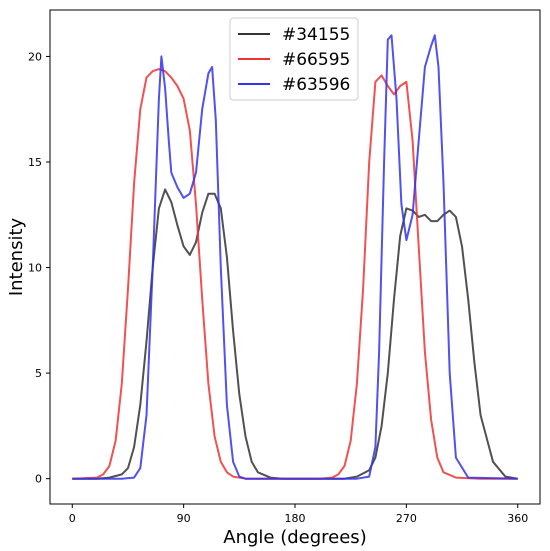 The image size is (550, 551). I want to click on x-axis-ticks: 0 90 180 270 360, so click(298, 514).